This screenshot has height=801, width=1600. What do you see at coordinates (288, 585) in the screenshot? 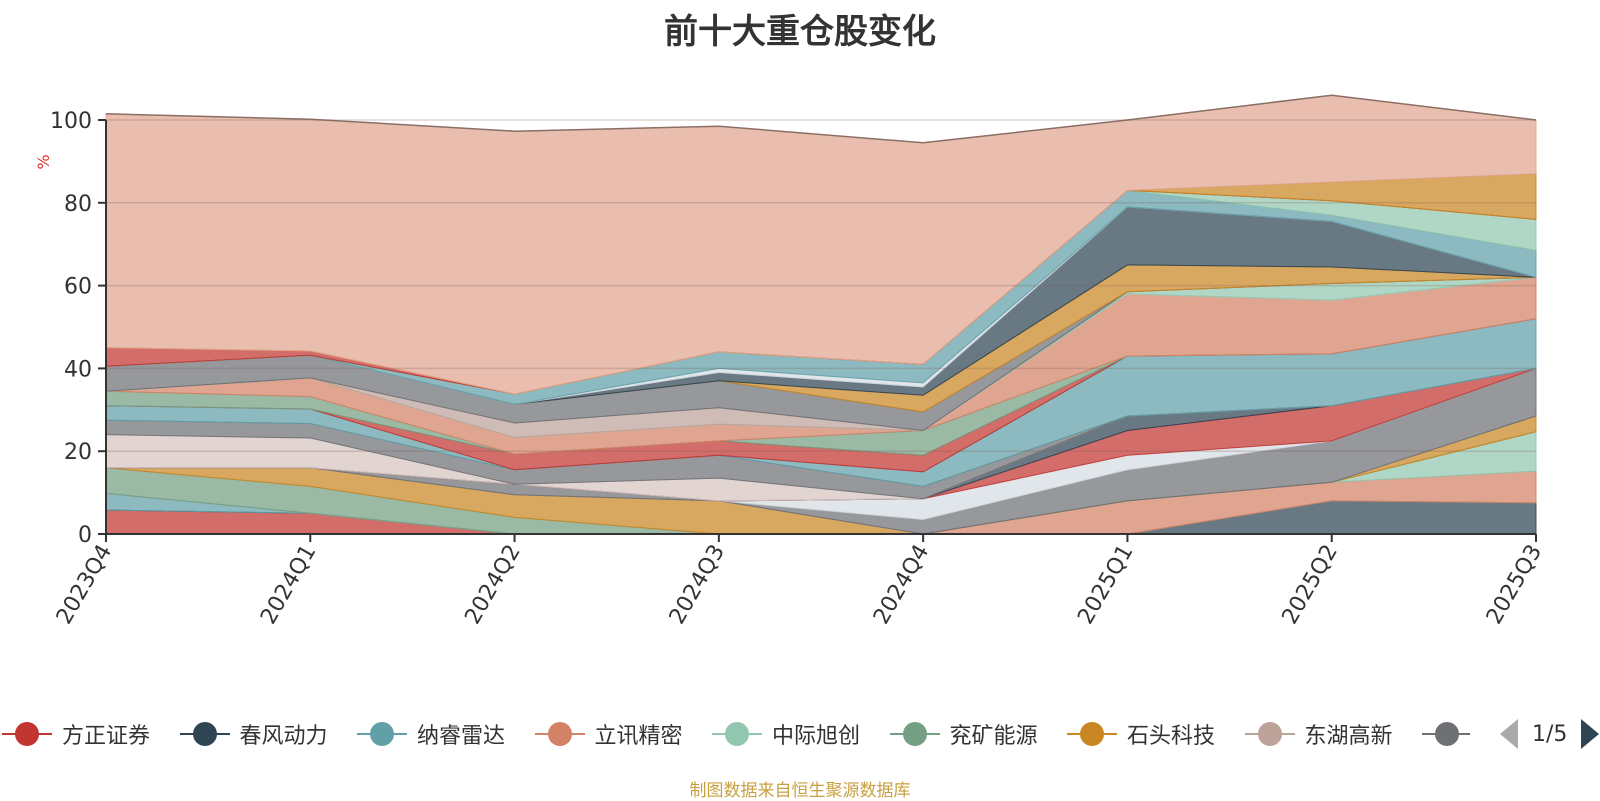
I see `x-tick-label-2024Q1: 2024Q1` at bounding box center [288, 585].